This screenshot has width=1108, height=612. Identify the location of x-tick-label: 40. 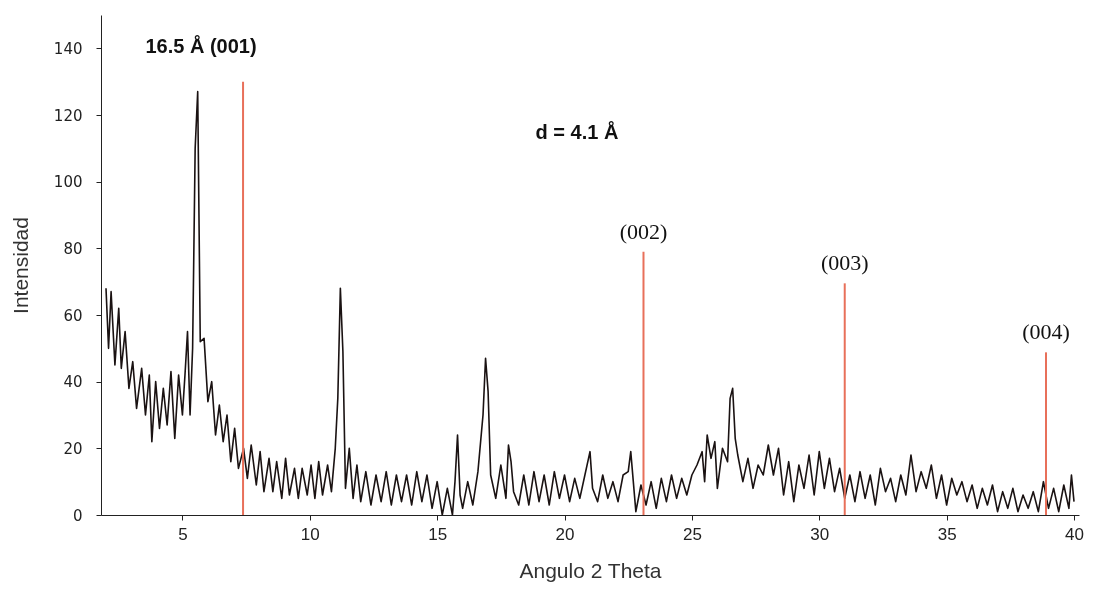
(1074, 534).